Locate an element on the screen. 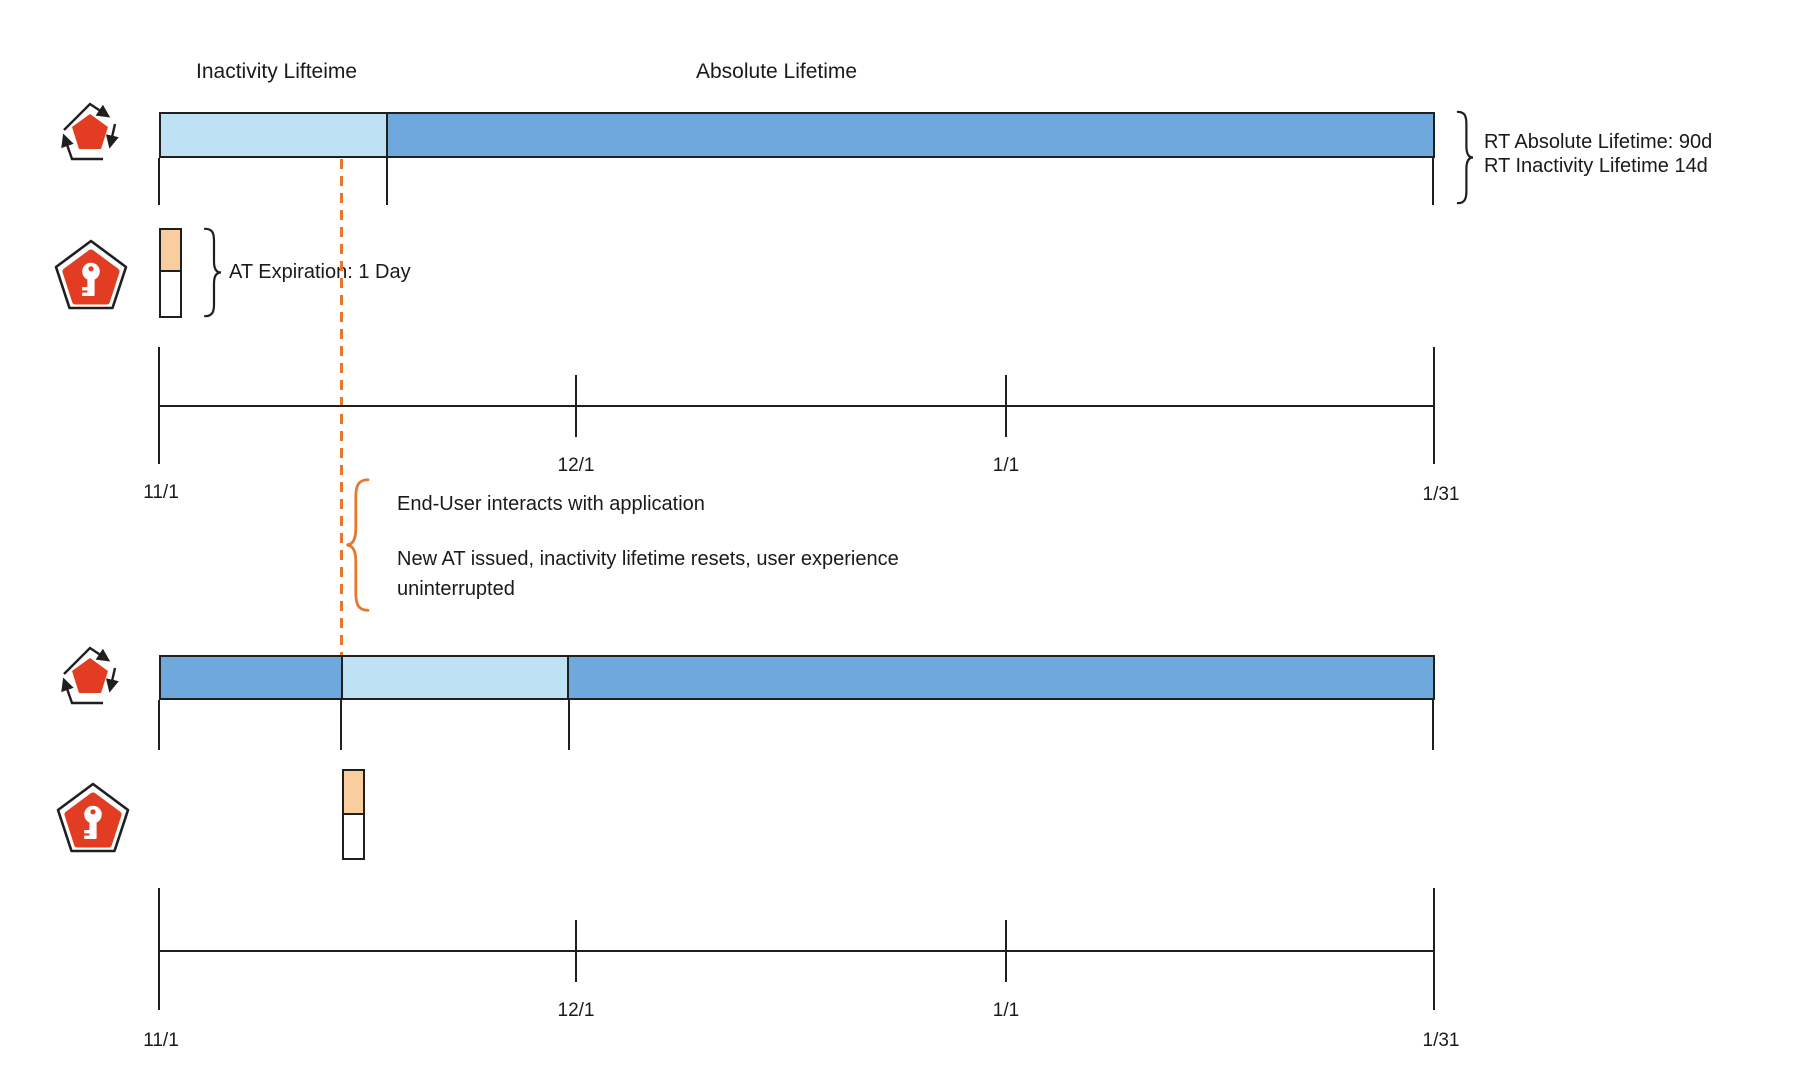 This screenshot has height=1066, width=1800. at-expiration-label: AT Expiration: 1 Day is located at coordinates (320, 272).